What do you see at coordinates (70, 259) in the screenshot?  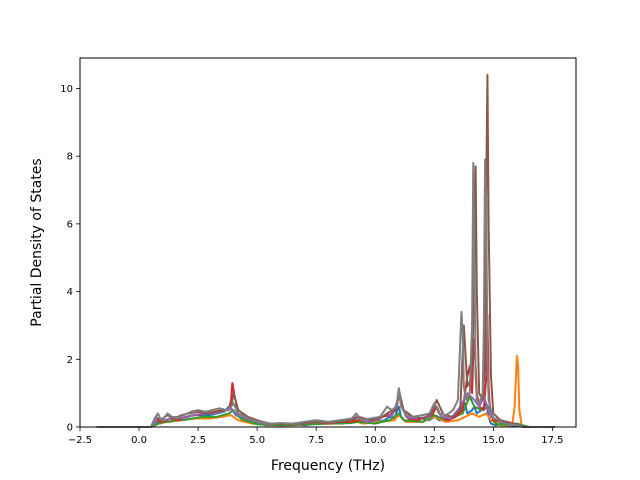 I see `y-axis: 0 2 4 6 8 10` at bounding box center [70, 259].